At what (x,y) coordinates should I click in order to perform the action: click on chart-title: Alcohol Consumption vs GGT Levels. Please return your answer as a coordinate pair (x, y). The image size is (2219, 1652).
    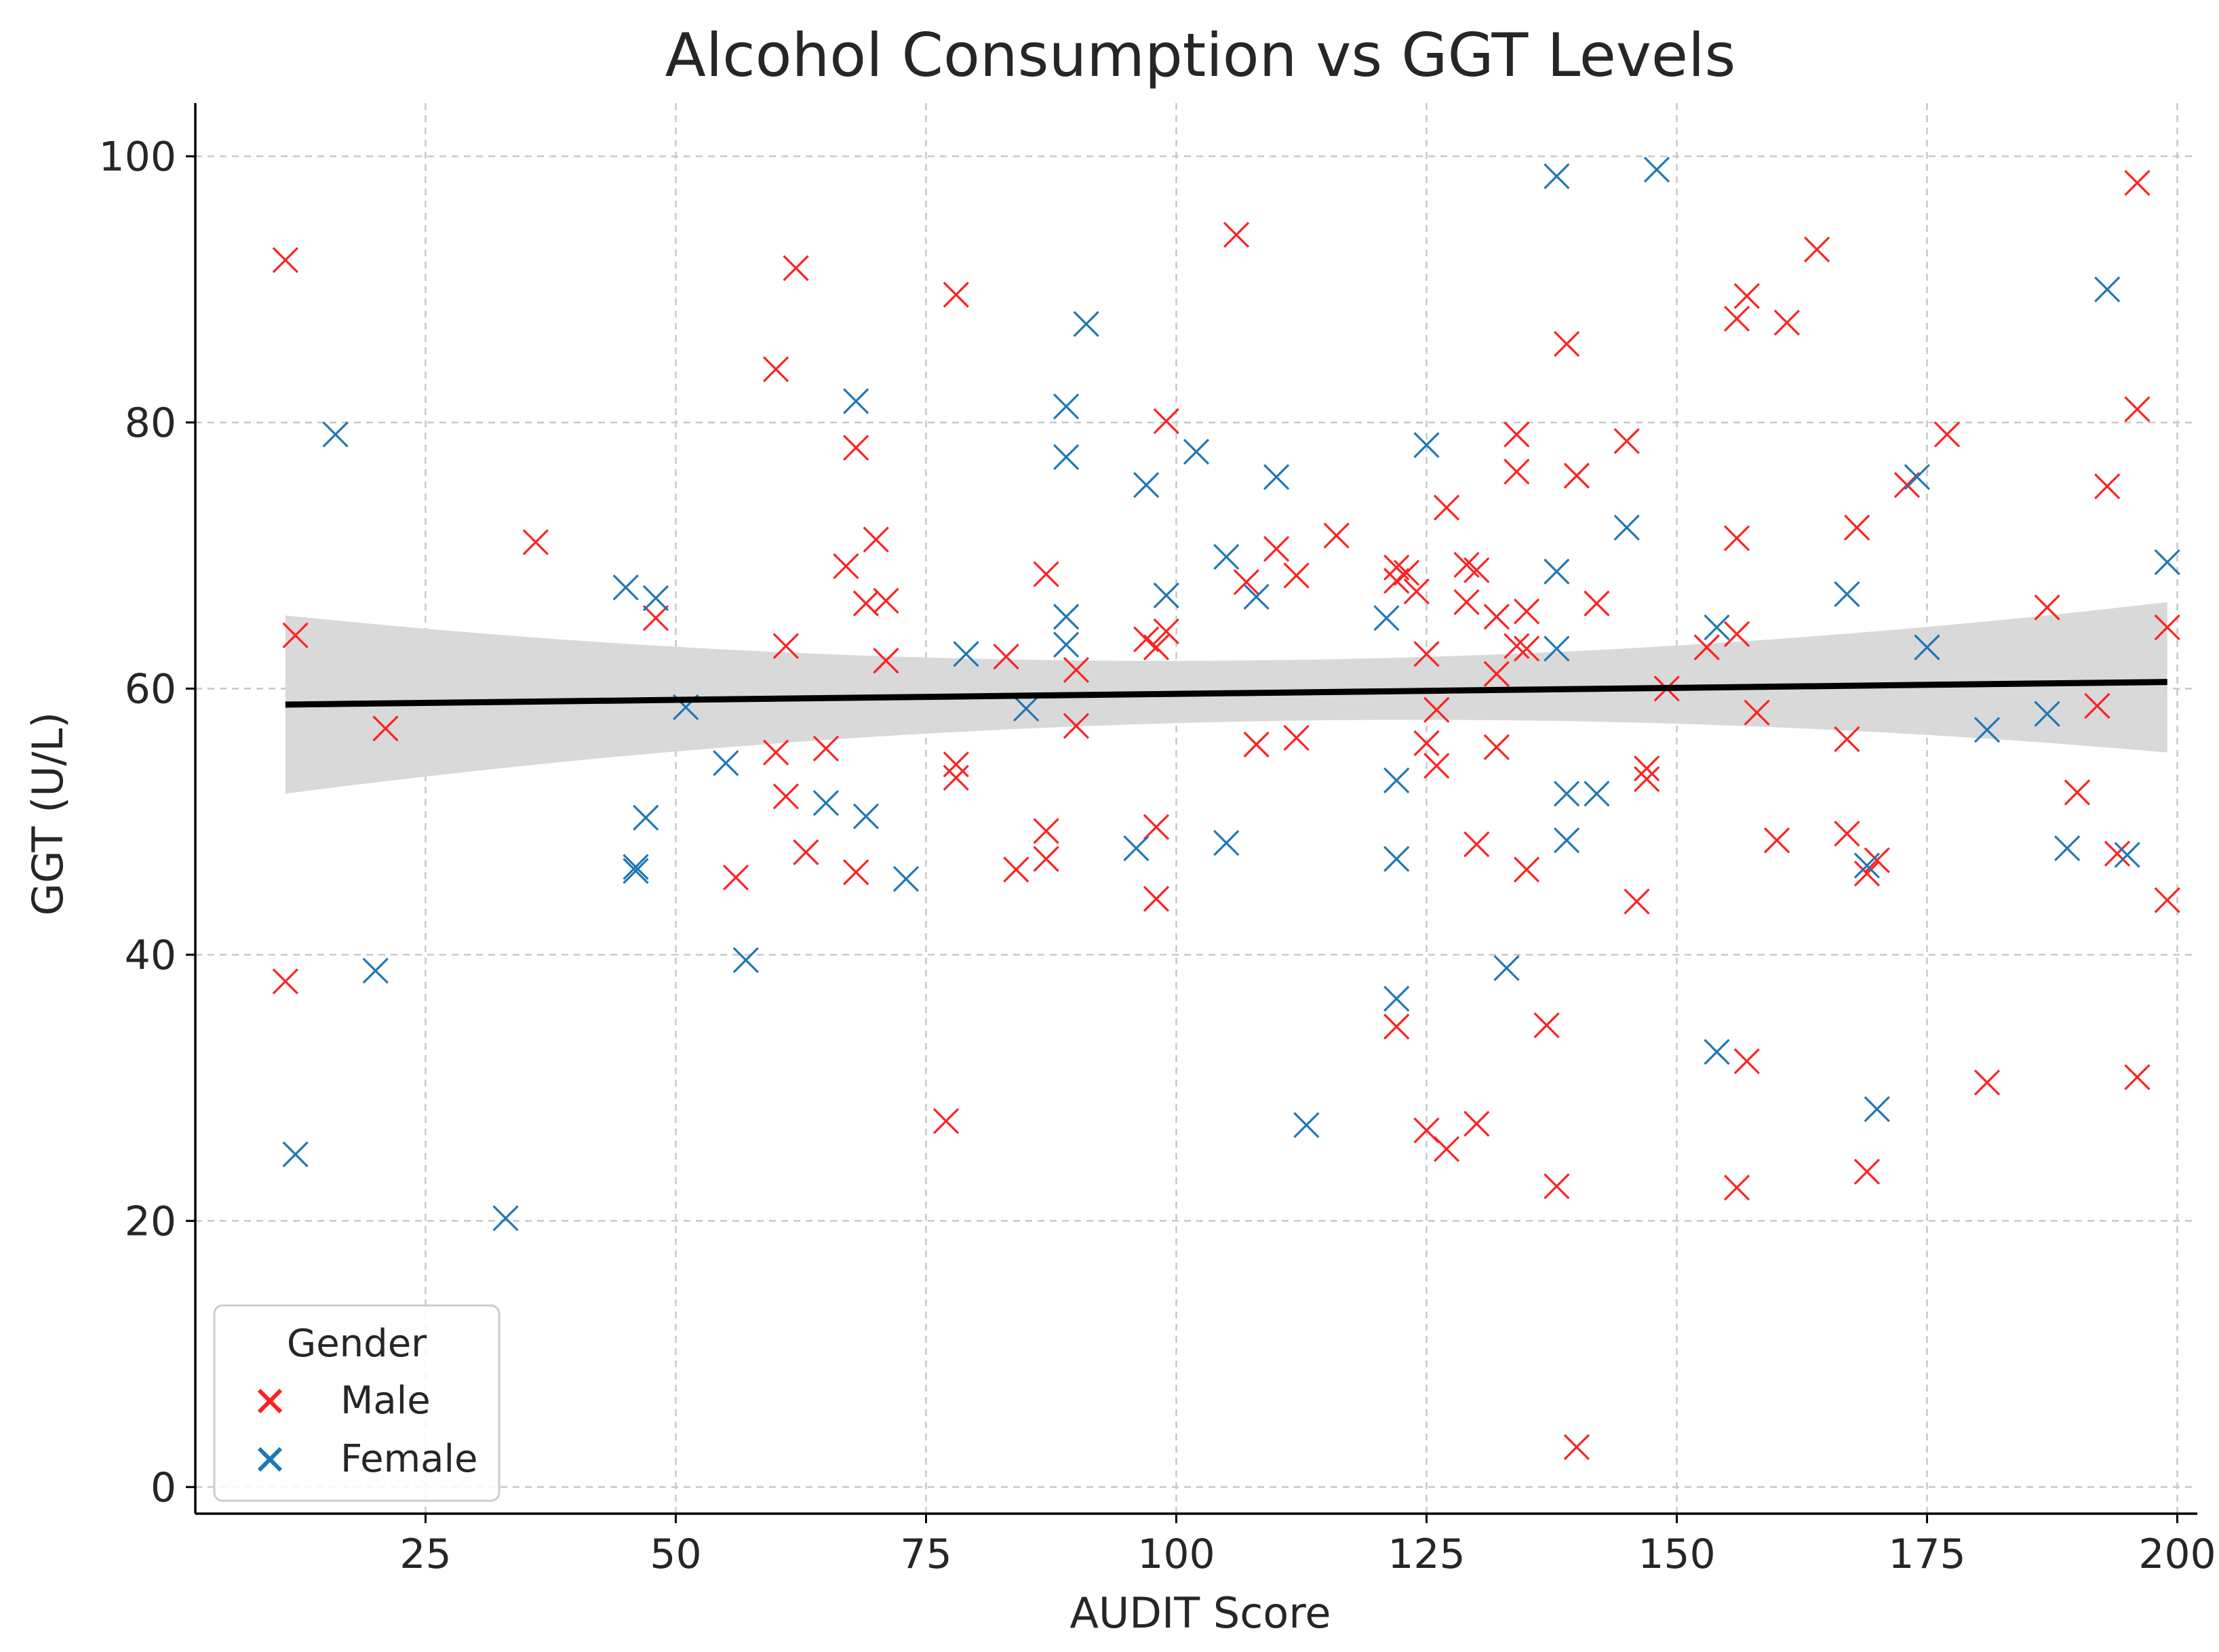
    Looking at the image, I should click on (1200, 55).